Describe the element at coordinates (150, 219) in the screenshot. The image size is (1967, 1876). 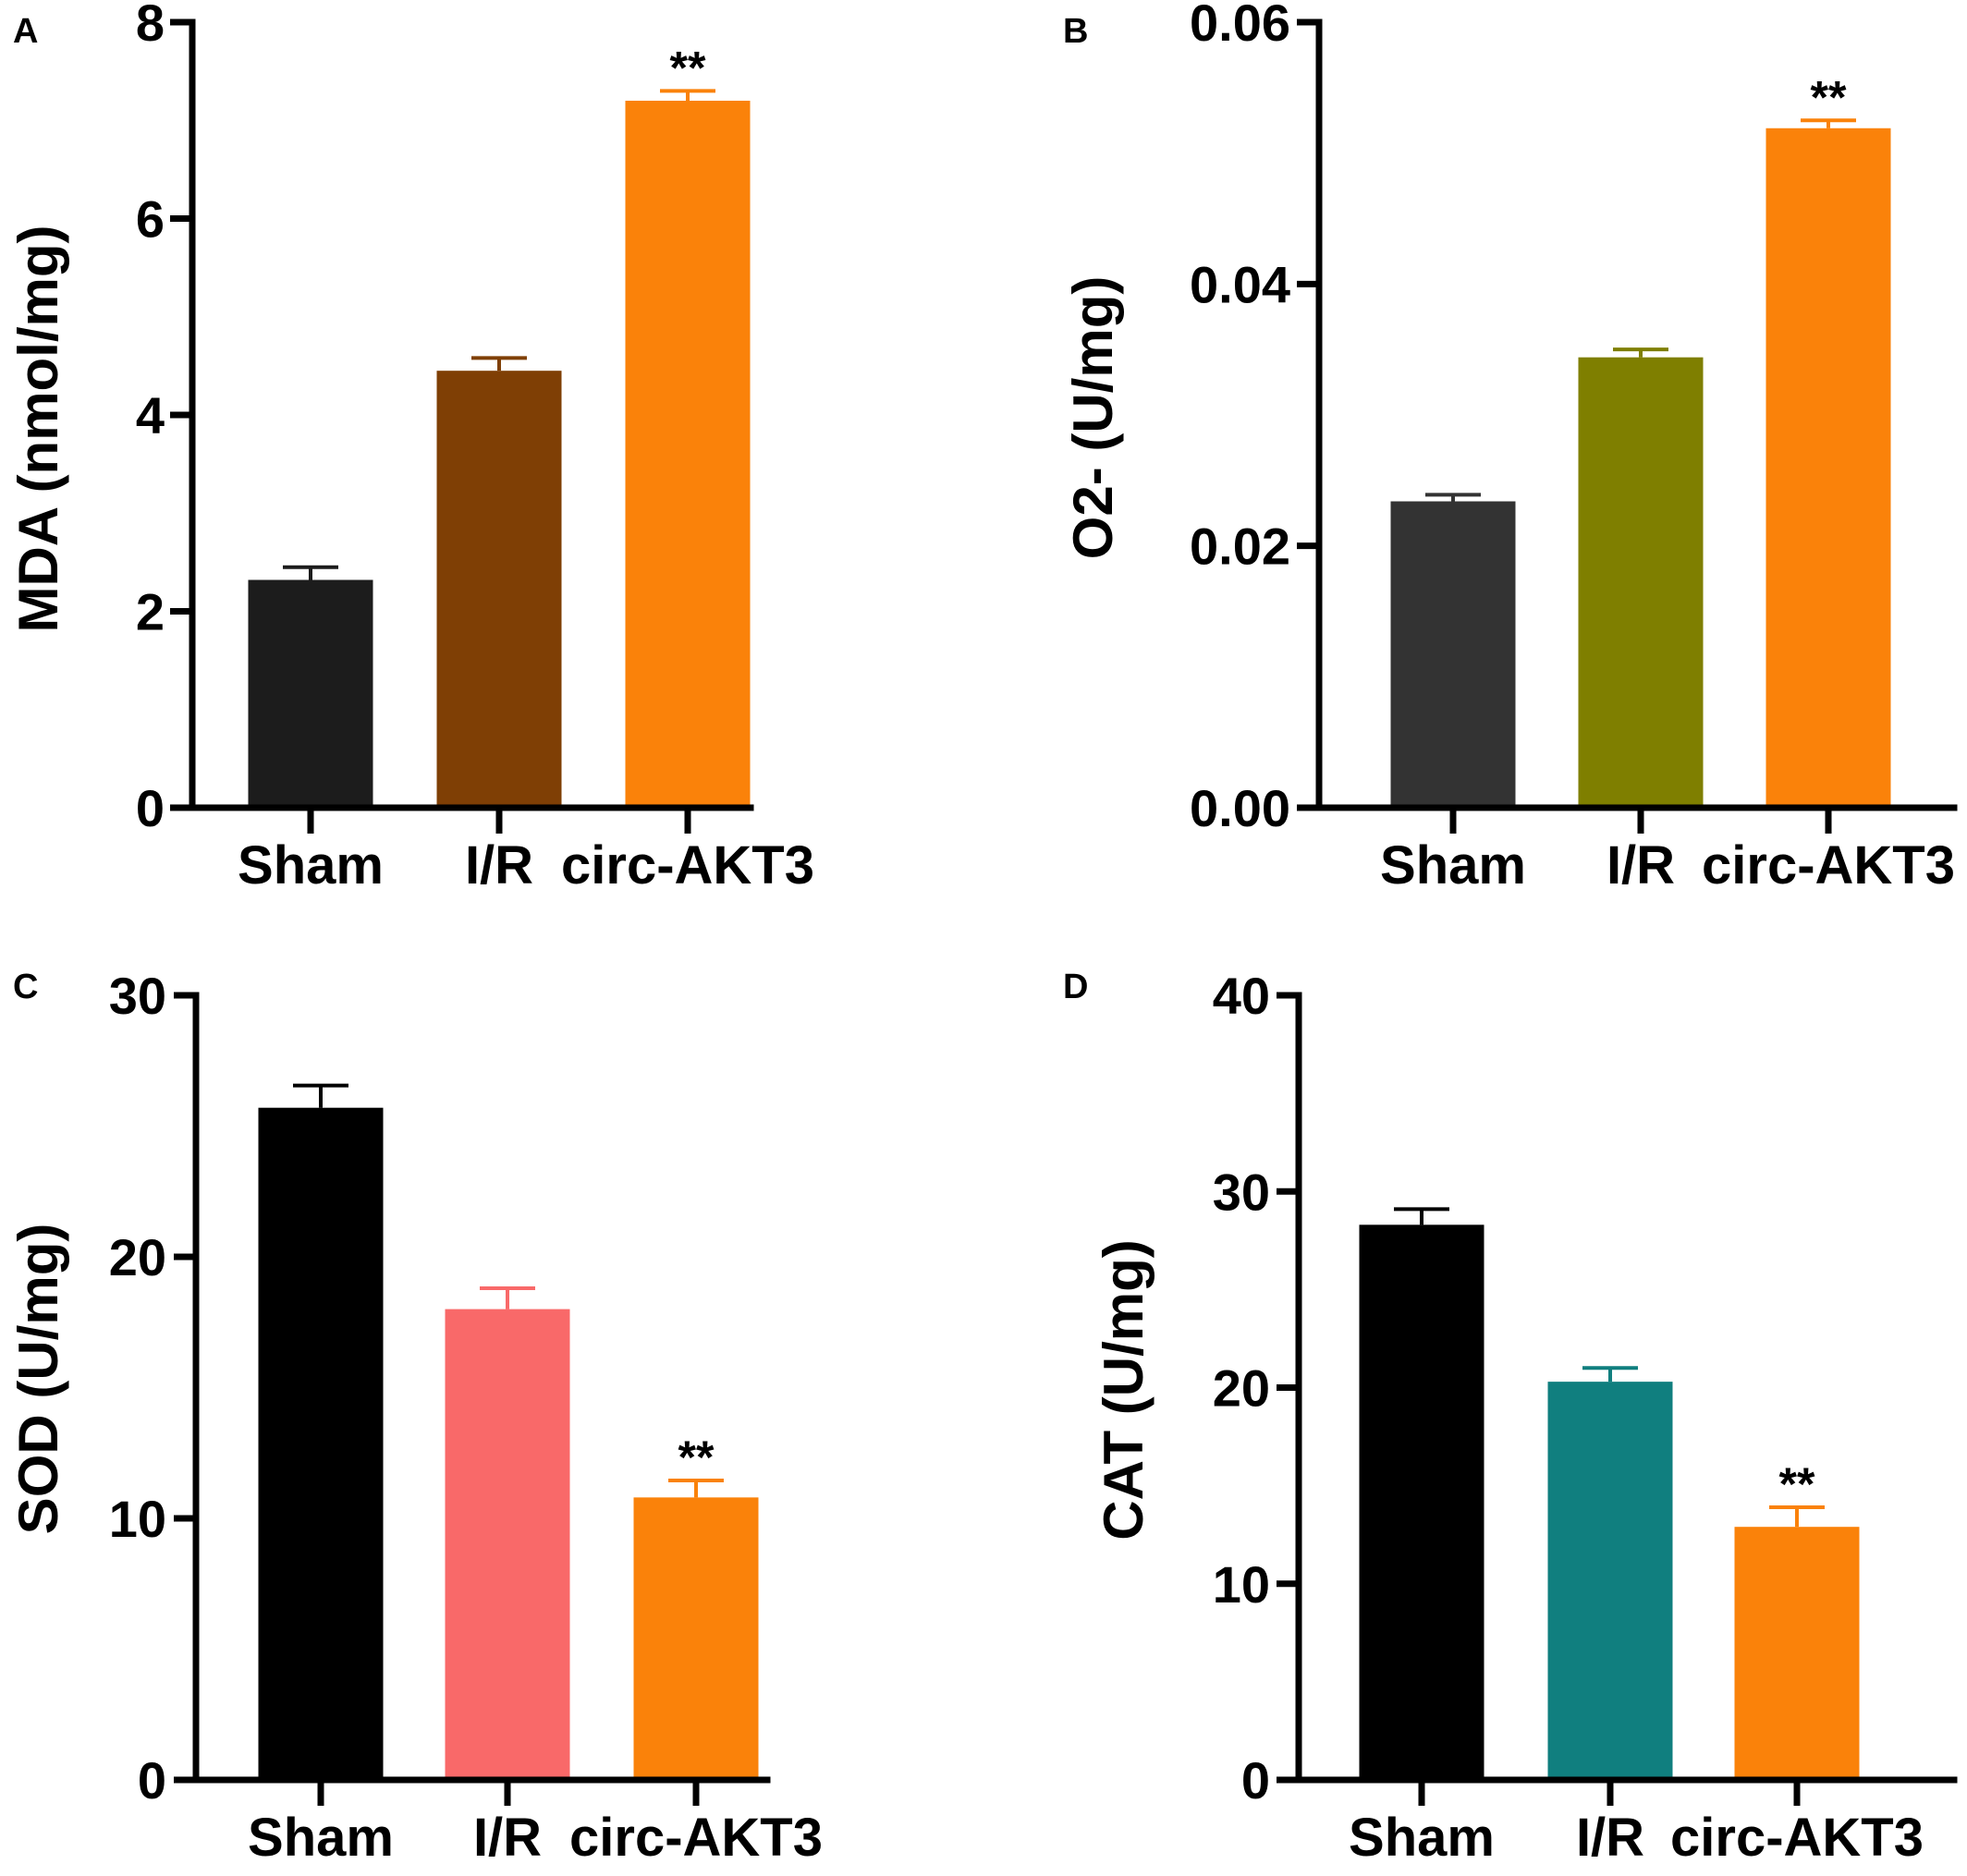
I see `y-tick-label: 6` at that location.